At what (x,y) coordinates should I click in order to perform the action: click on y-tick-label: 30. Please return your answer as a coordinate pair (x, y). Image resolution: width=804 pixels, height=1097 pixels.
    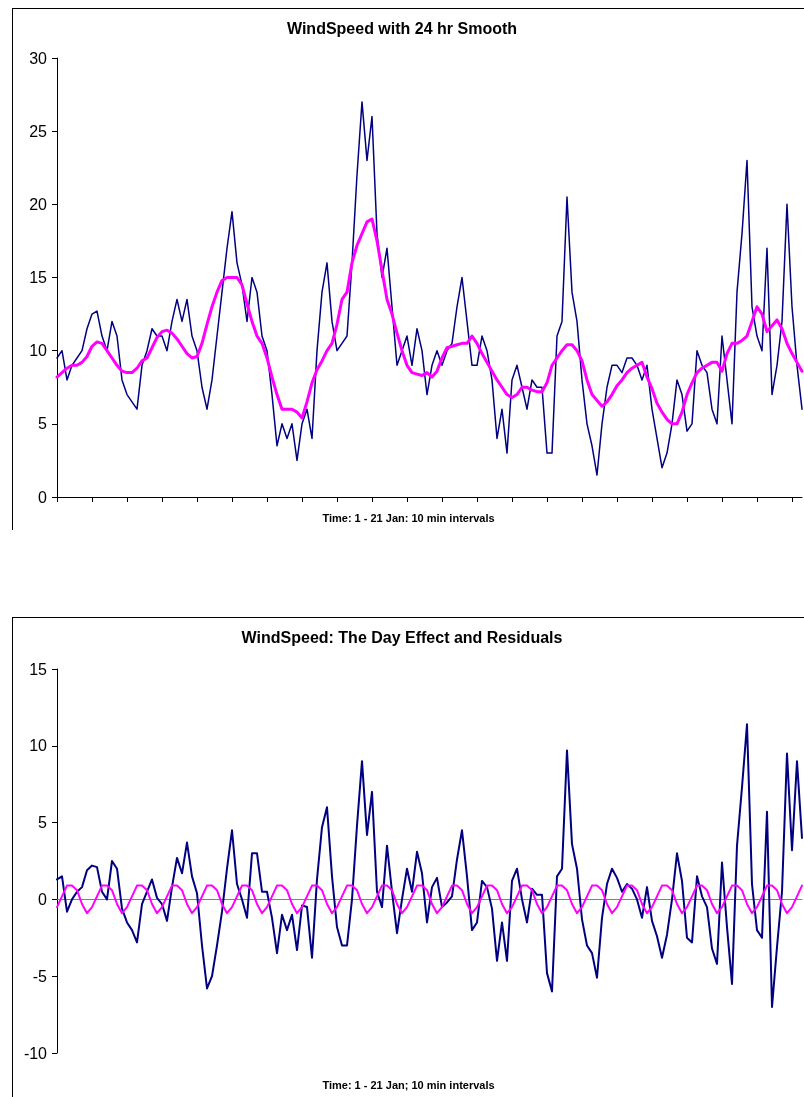
    Looking at the image, I should click on (38, 58).